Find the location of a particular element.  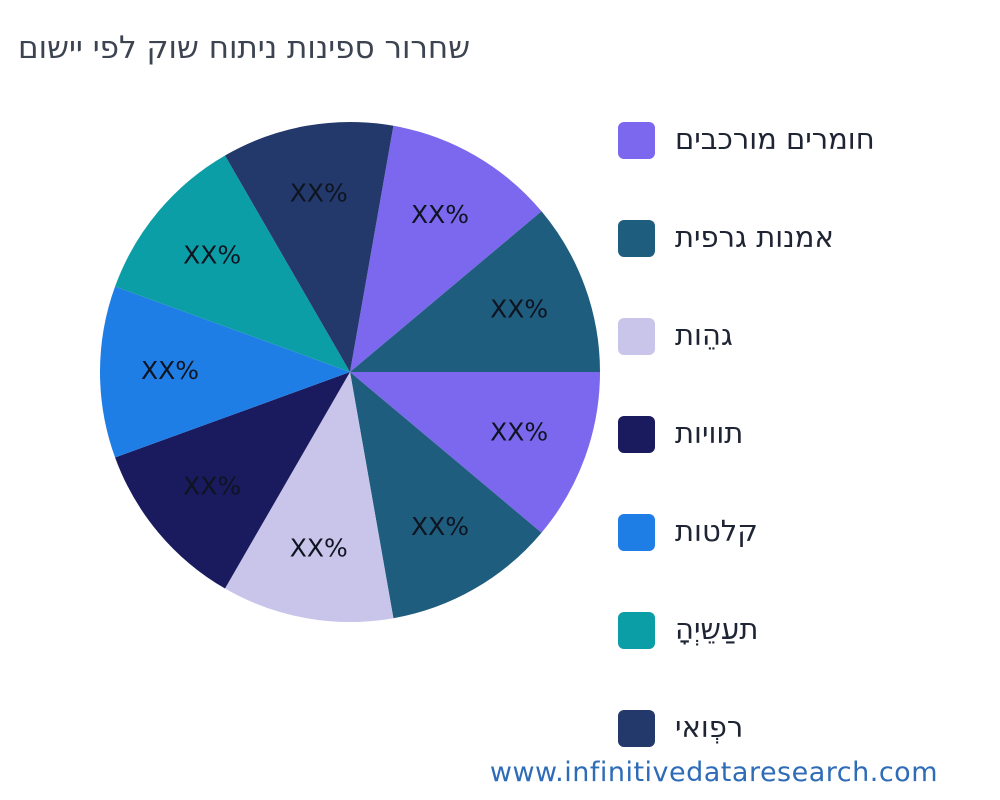

legend-label: תעַשֵיְהָ is located at coordinates (717, 629).